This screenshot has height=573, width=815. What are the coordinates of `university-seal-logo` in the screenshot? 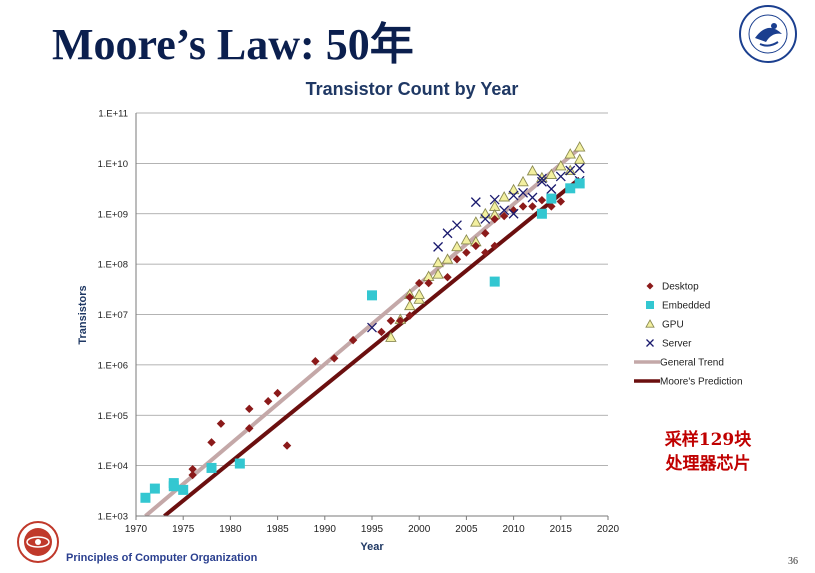 It's located at (768, 34).